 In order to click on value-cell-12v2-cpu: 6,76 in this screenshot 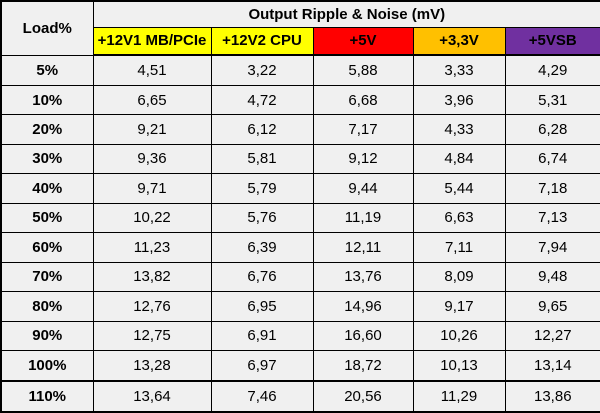, I will do `click(262, 277)`.